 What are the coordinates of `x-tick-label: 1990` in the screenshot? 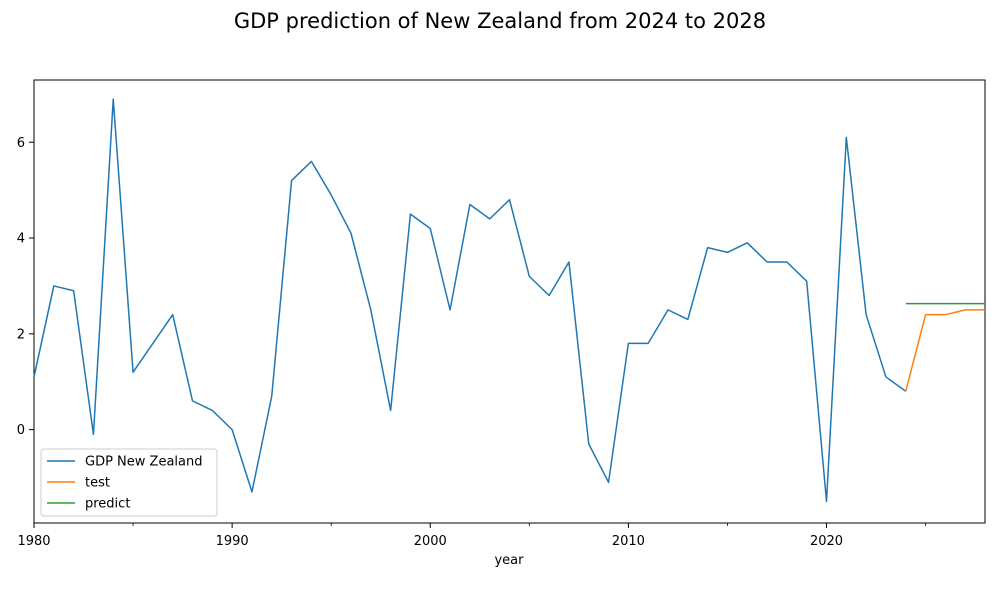 It's located at (232, 541).